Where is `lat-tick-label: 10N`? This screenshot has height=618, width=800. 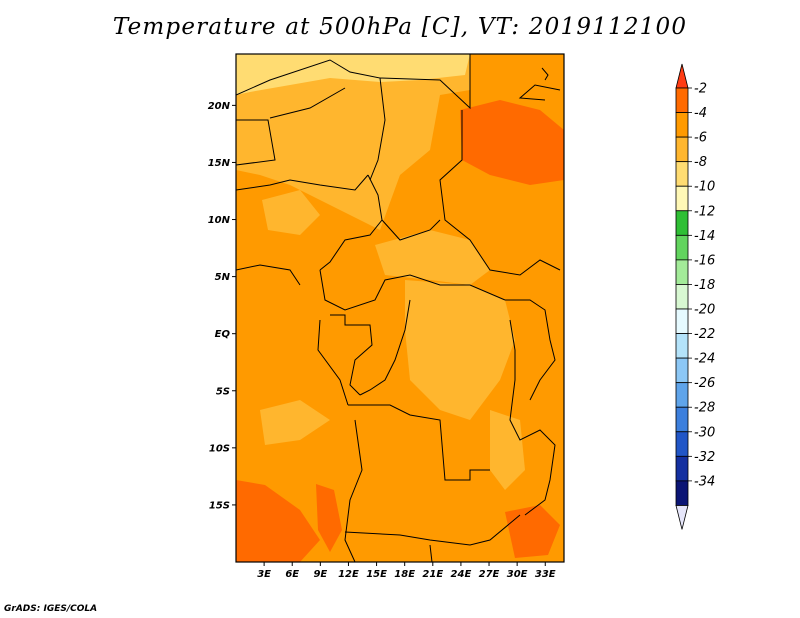 lat-tick-label: 10N is located at coordinates (219, 220).